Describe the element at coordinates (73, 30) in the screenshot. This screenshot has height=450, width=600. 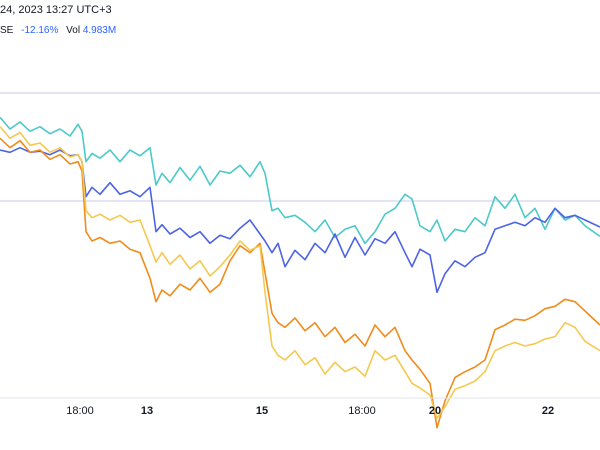
I see `volume-label: Vol` at that location.